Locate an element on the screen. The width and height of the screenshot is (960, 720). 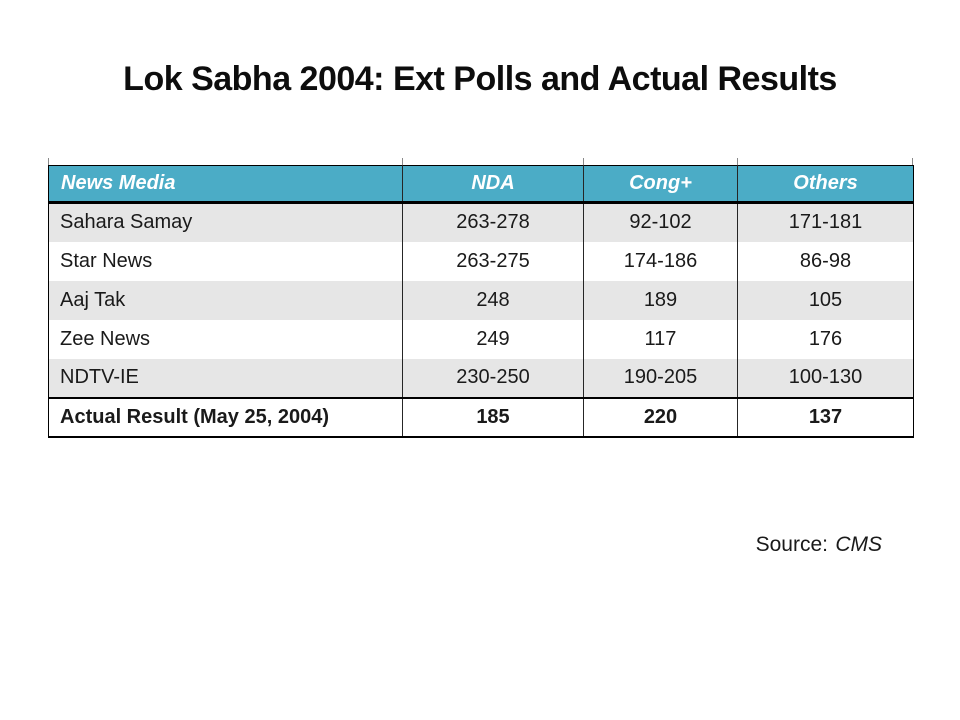
table-row: Star News 263-275 174-186 86-98 is located at coordinates (481, 261).